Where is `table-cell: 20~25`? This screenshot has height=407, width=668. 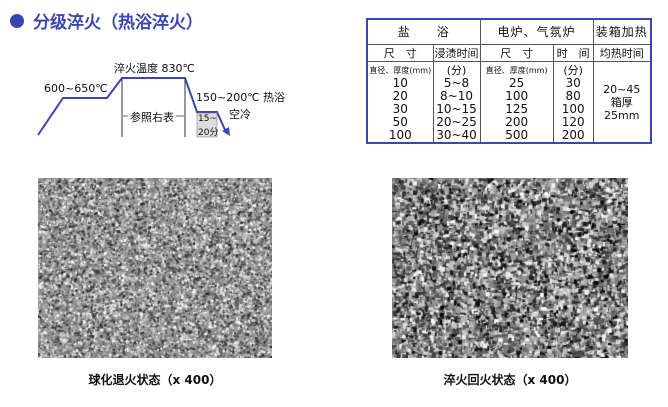 table-cell: 20~25 is located at coordinates (456, 121).